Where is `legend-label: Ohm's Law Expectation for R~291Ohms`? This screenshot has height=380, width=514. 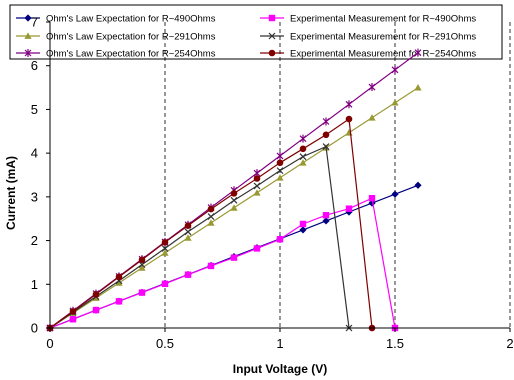
legend-label: Ohm's Law Expectation for R~291Ohms is located at coordinates (131, 37).